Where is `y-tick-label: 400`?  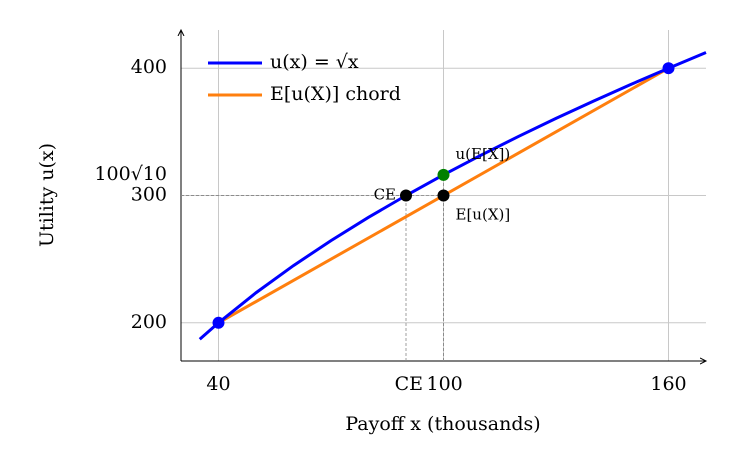 y-tick-label: 400 is located at coordinates (149, 67).